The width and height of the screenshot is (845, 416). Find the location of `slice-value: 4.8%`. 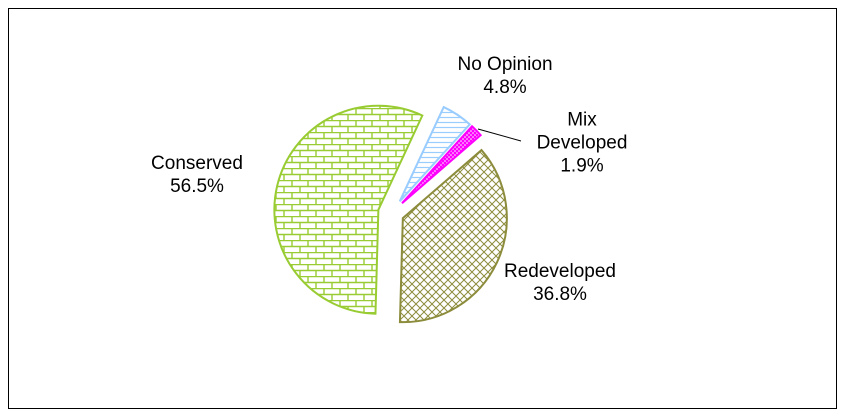

slice-value: 4.8% is located at coordinates (505, 87).